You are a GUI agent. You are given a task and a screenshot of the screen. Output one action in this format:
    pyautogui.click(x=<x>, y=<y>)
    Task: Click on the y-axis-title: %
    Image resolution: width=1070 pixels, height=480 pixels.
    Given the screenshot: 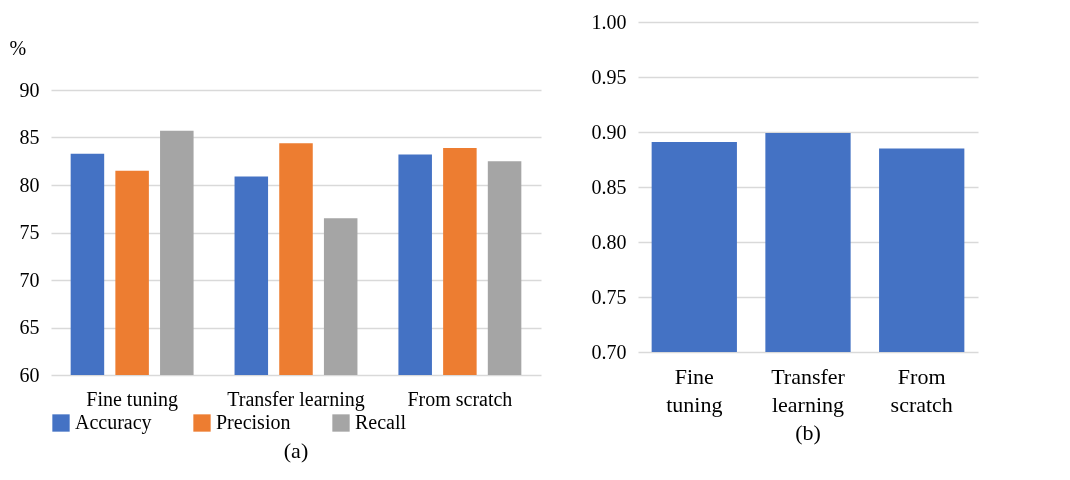 What is the action you would take?
    pyautogui.click(x=18, y=47)
    